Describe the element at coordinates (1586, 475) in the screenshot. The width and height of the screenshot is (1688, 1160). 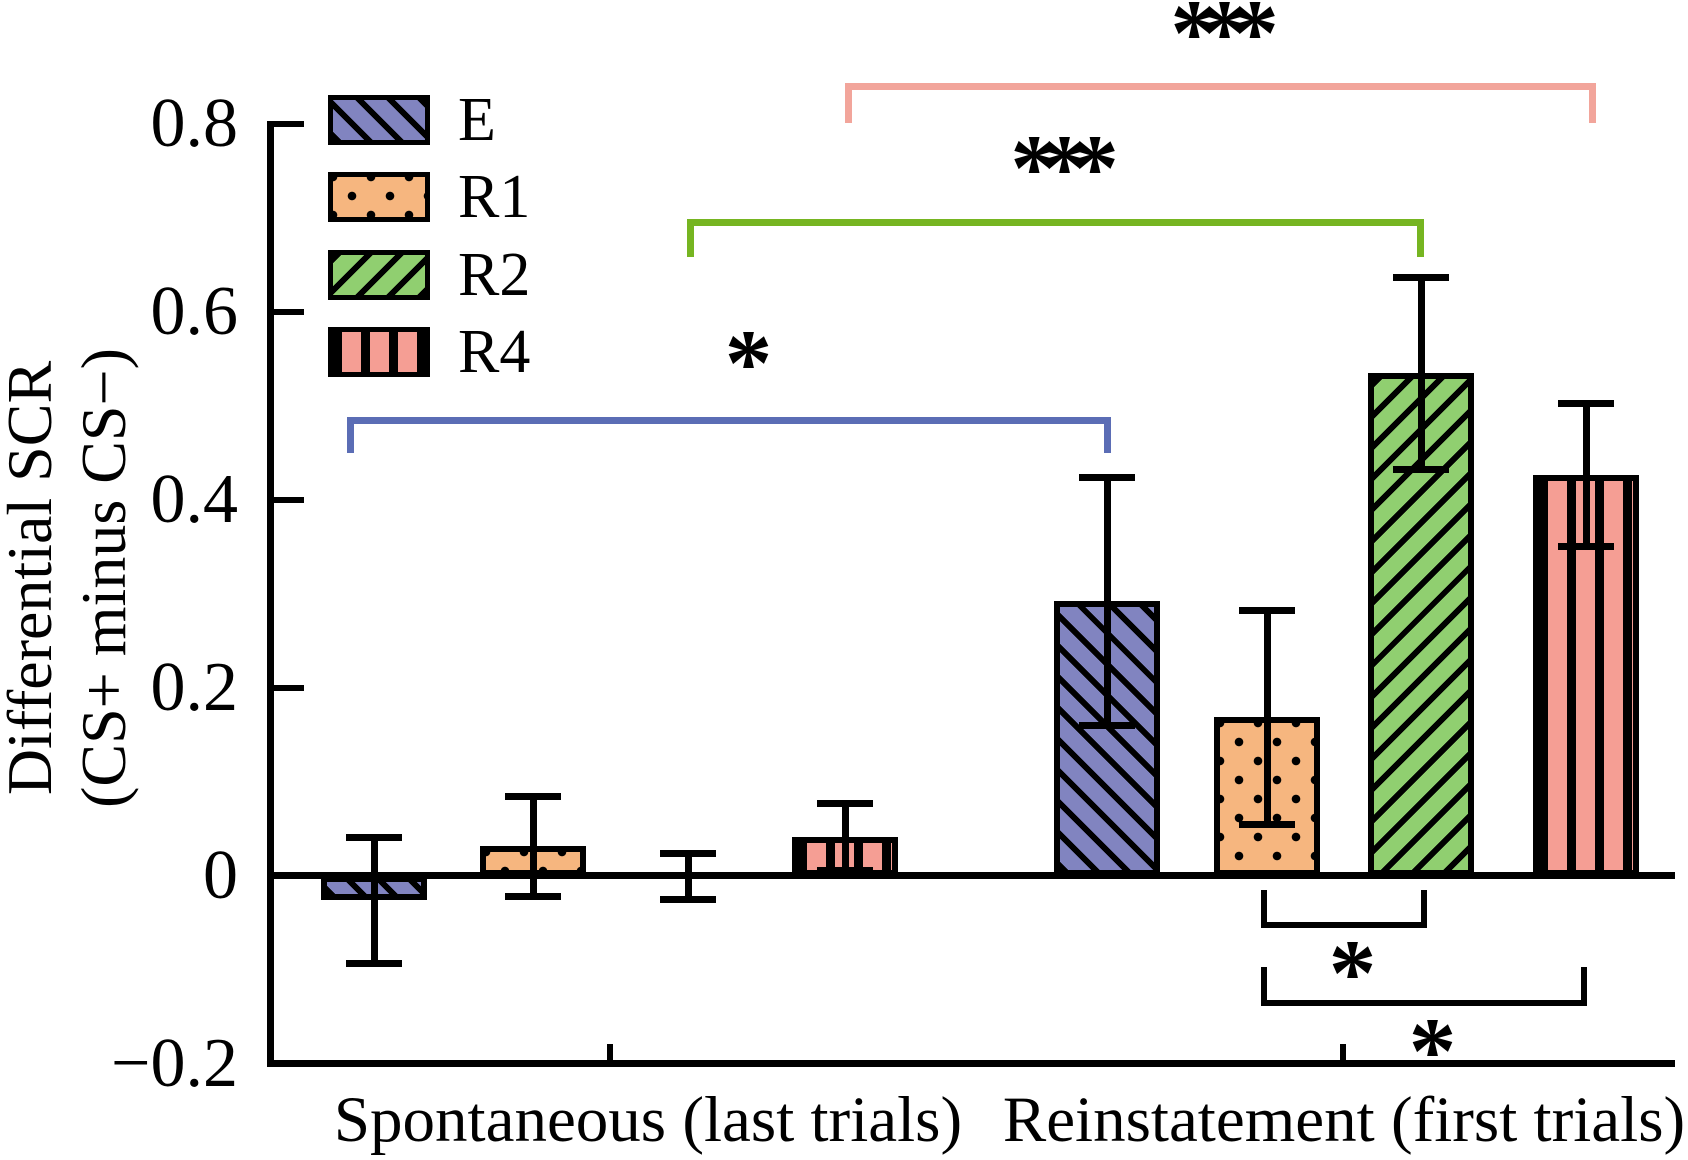
I see `error-bar-line-R4-group2` at that location.